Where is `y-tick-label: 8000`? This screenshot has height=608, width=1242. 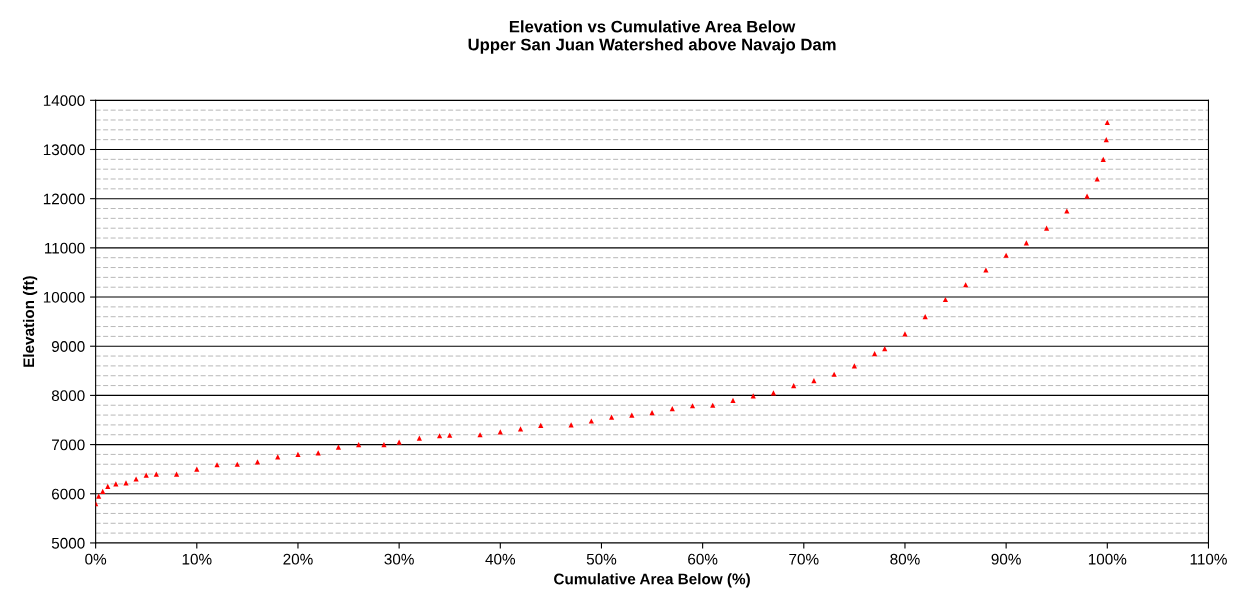 y-tick-label: 8000 is located at coordinates (68, 396).